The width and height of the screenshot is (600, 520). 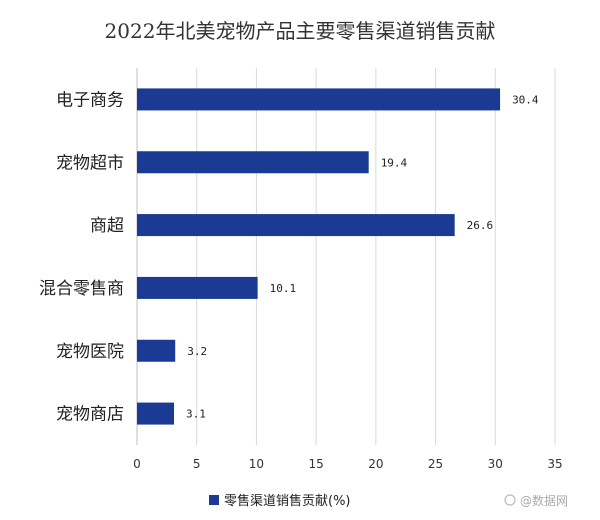 What do you see at coordinates (375, 464) in the screenshot?
I see `x-tick-label: 20` at bounding box center [375, 464].